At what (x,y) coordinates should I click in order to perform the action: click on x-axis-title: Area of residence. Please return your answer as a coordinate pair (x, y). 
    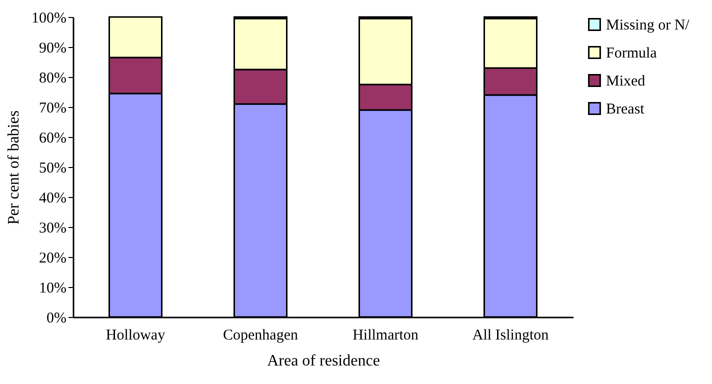
    Looking at the image, I should click on (323, 361).